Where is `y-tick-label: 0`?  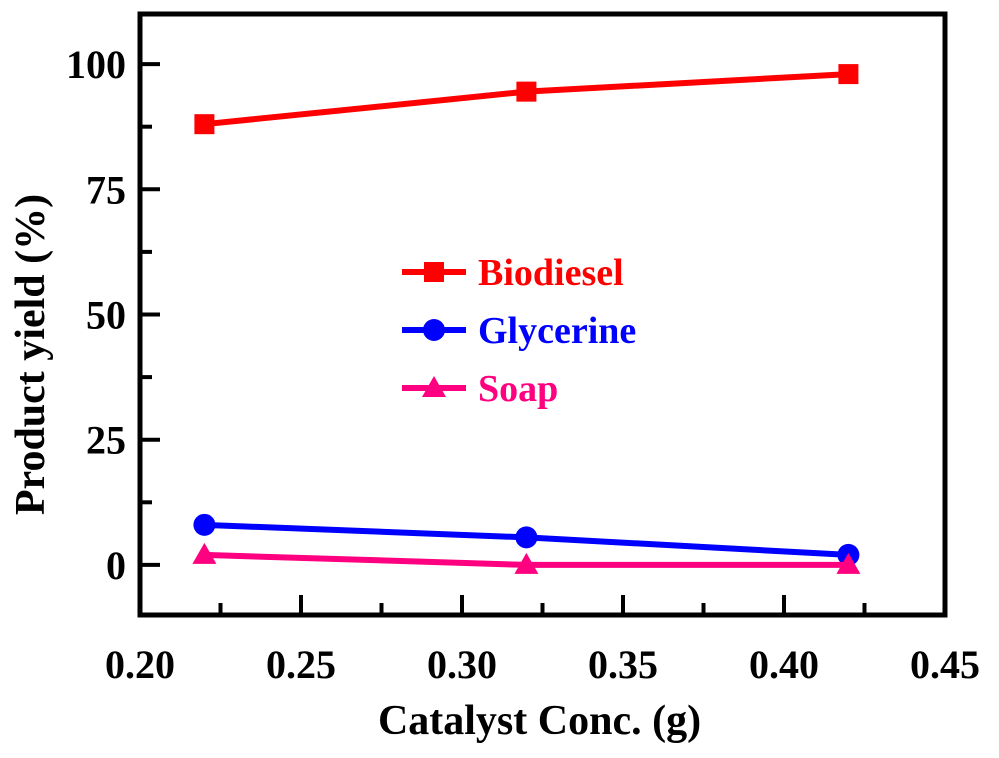
y-tick-label: 0 is located at coordinates (116, 565).